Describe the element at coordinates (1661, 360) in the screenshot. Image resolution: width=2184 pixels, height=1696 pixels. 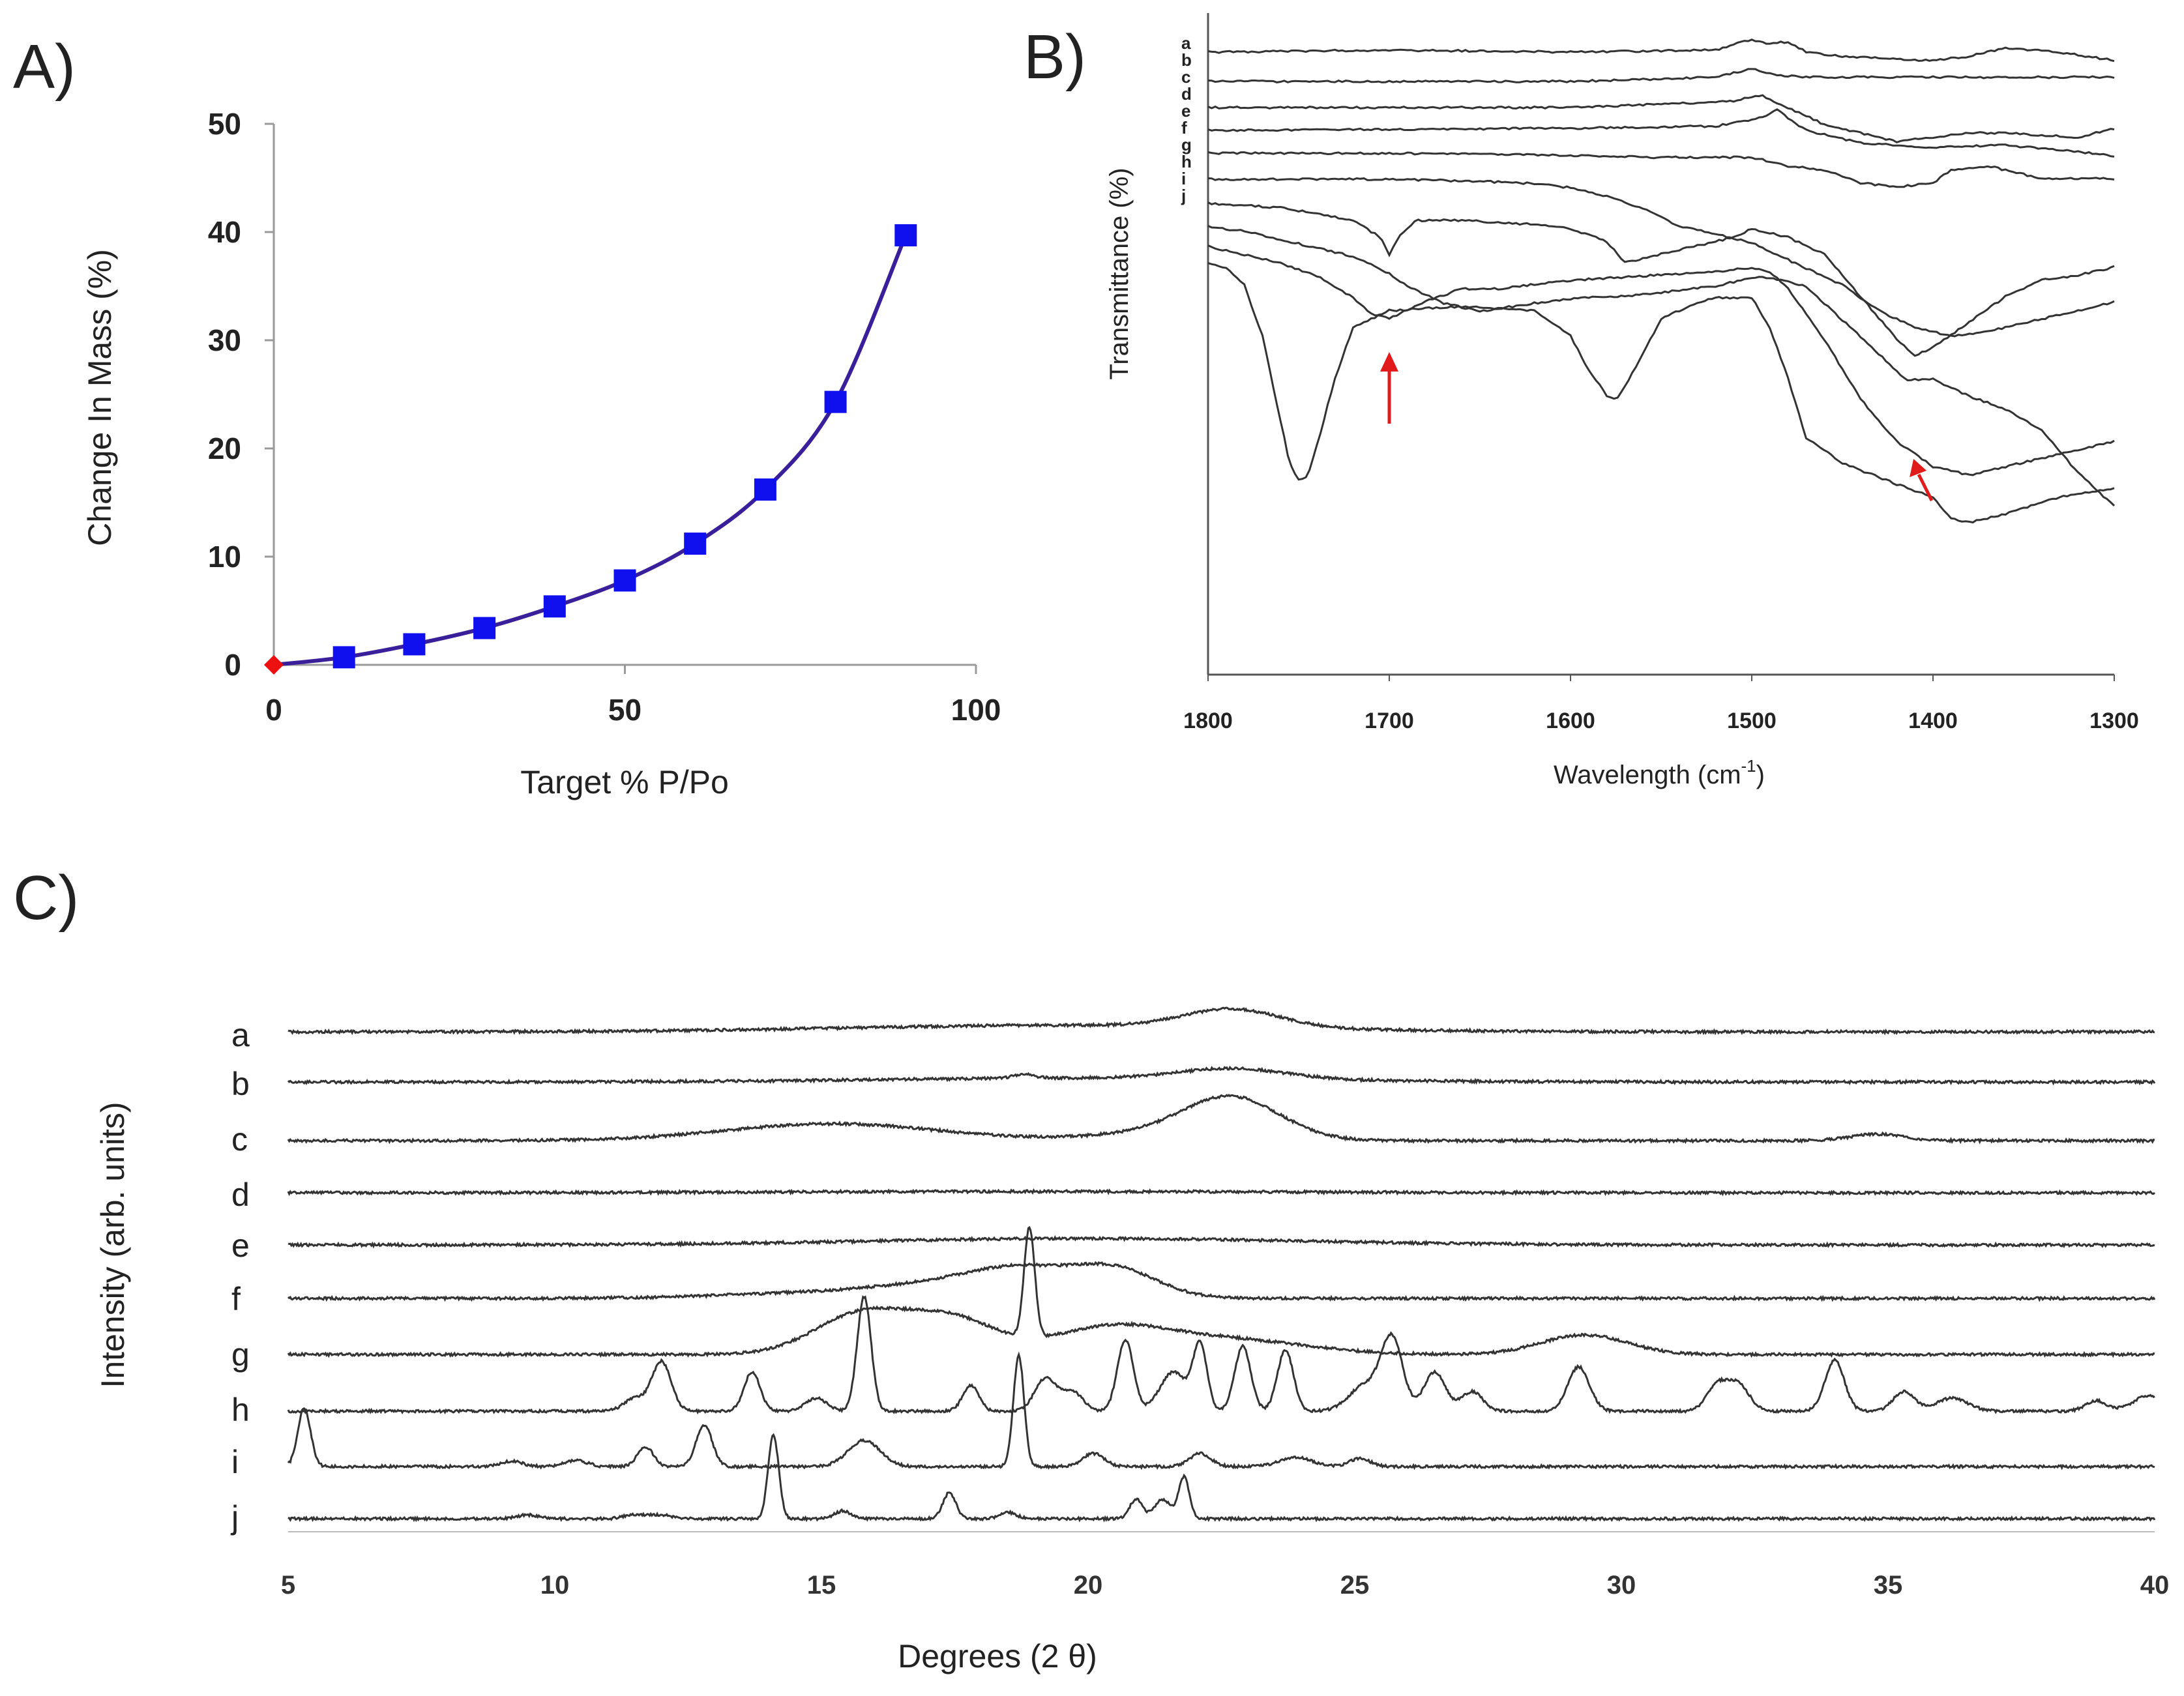
I see `panel-b-trace-i` at that location.